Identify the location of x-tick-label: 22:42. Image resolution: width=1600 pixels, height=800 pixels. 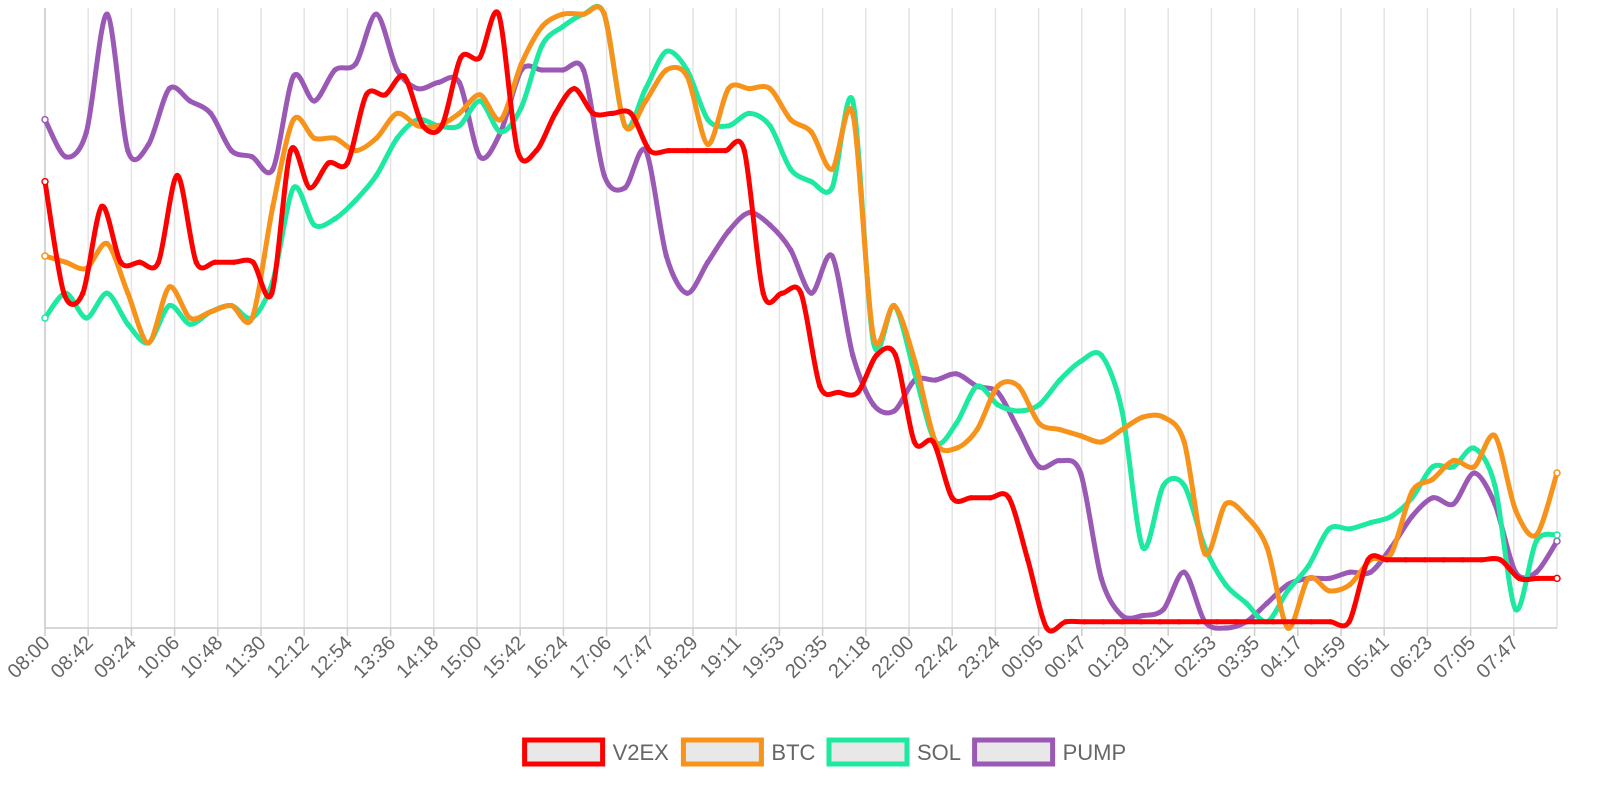
(936, 657).